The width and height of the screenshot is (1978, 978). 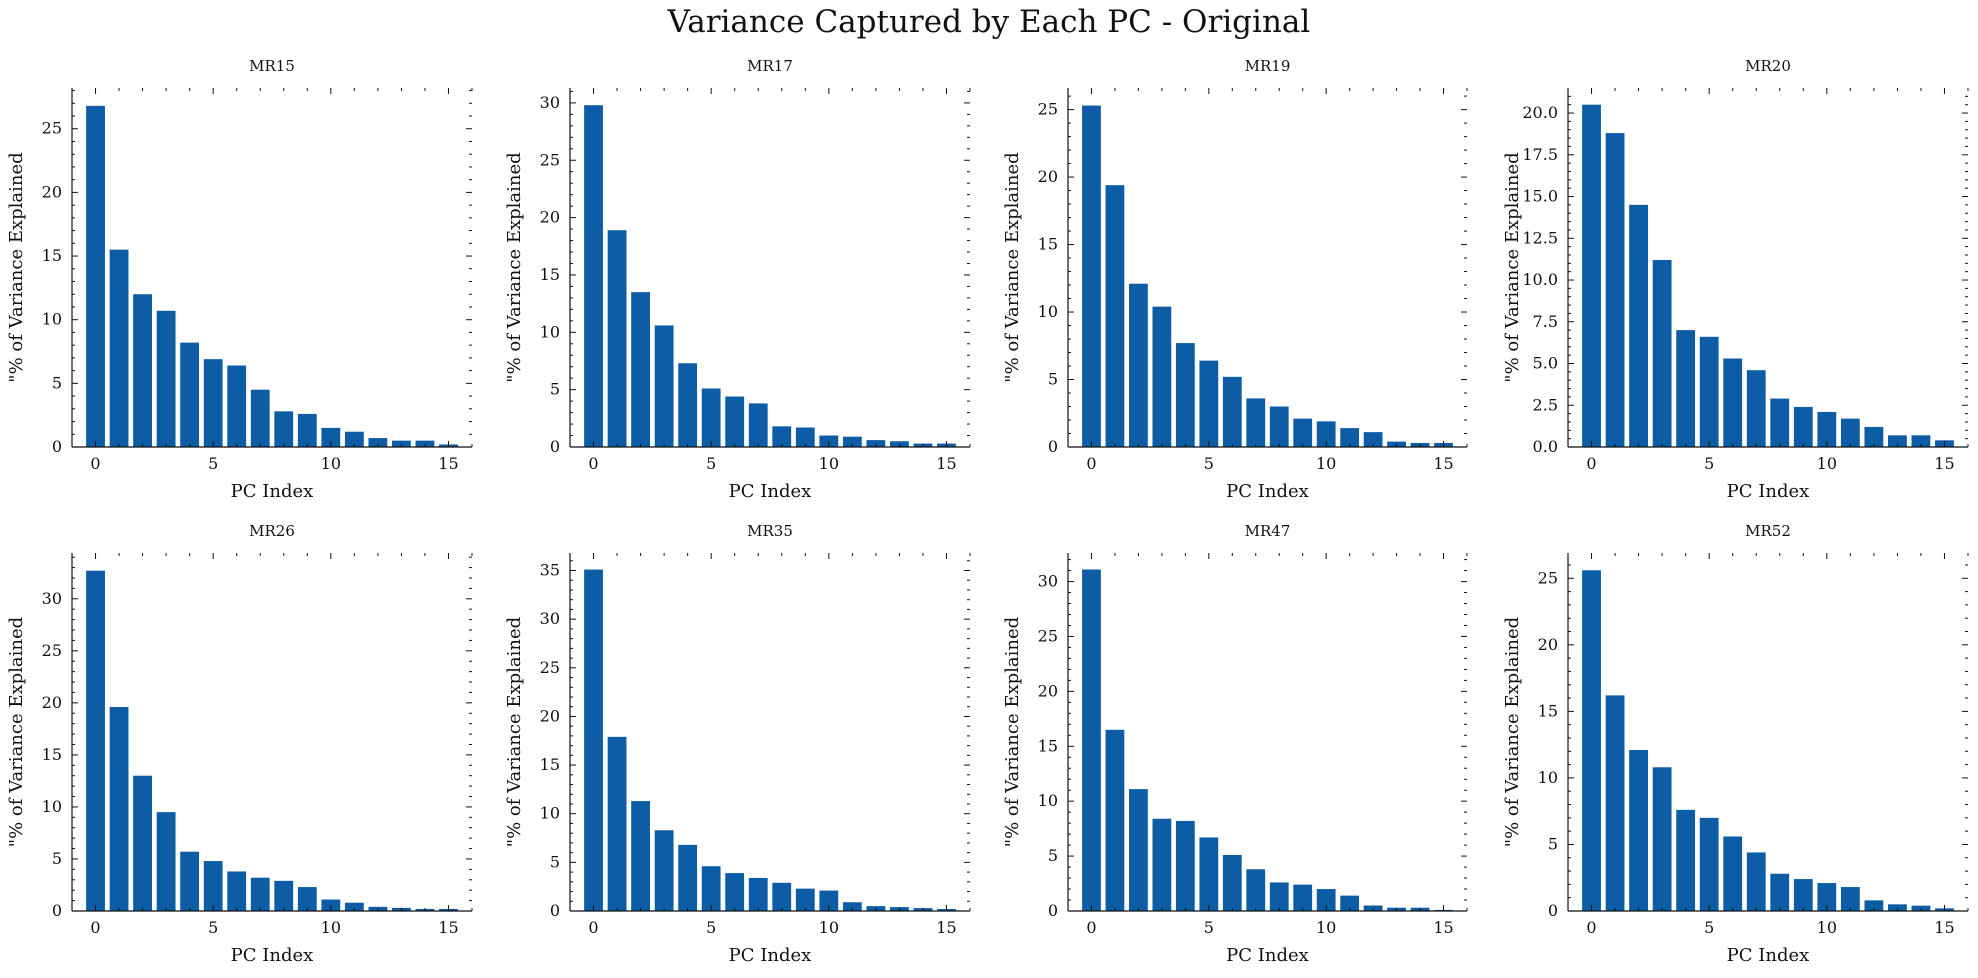 What do you see at coordinates (1540, 112) in the screenshot?
I see `y-tick-label: 20.0` at bounding box center [1540, 112].